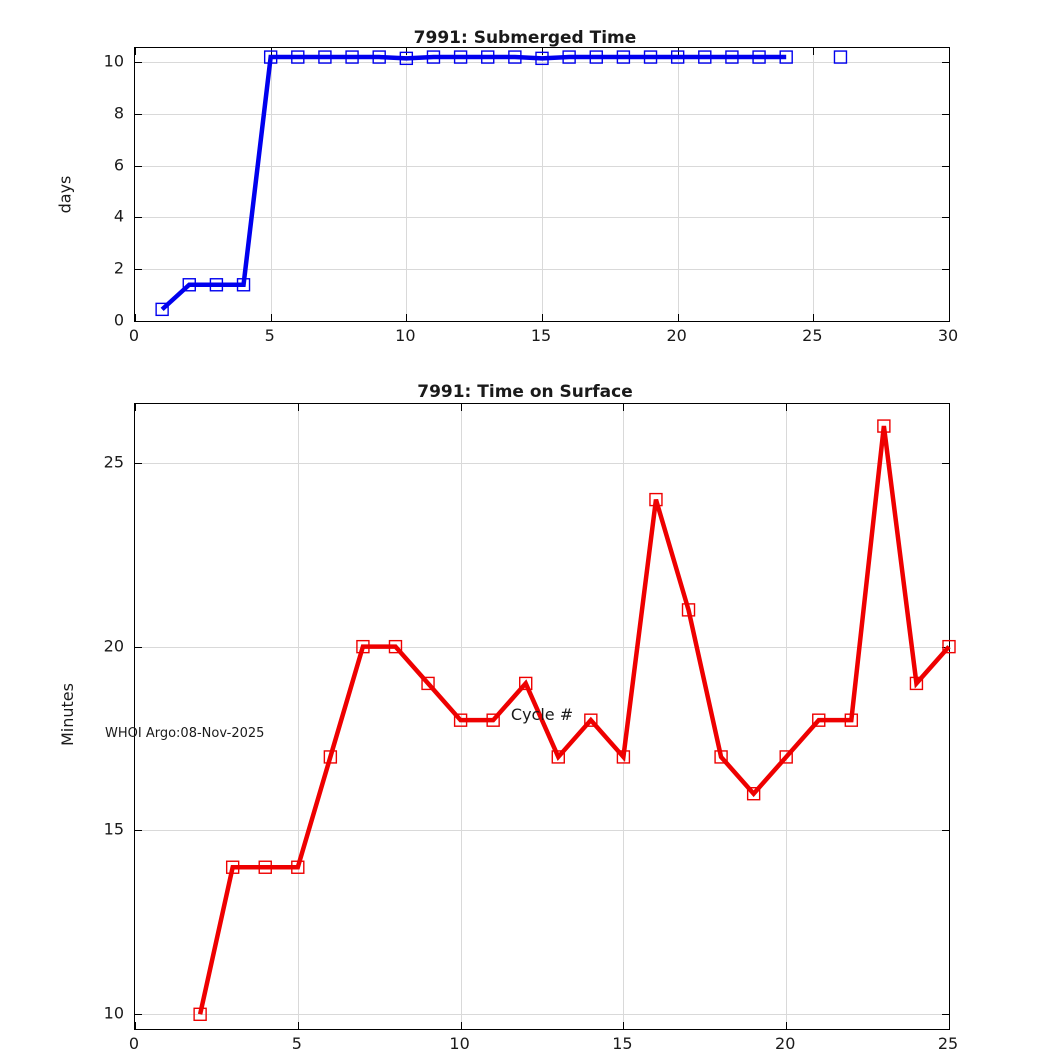  Describe the element at coordinates (118, 165) in the screenshot. I see `y-axis-tick-label: 6` at that location.